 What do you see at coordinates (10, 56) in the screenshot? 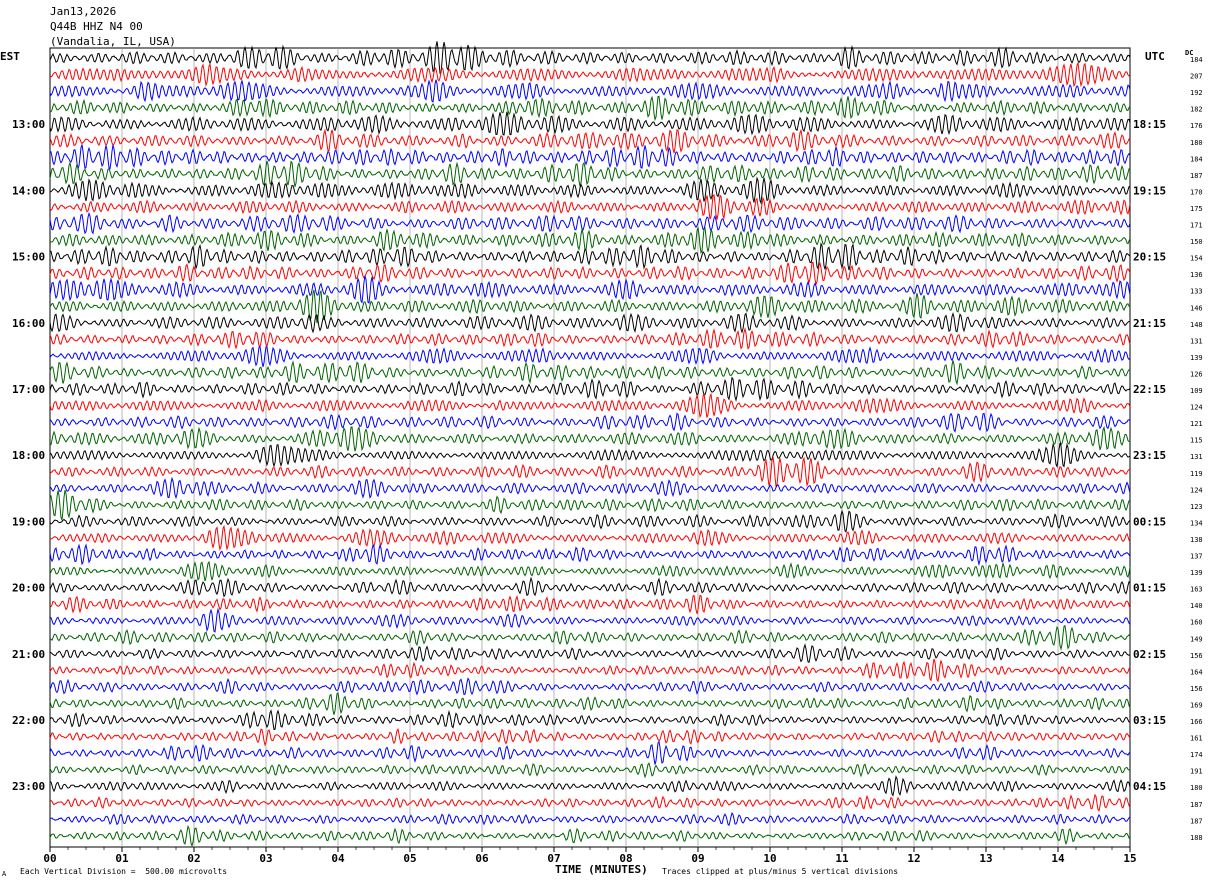
I see `left-timezone-label: EST` at bounding box center [10, 56].